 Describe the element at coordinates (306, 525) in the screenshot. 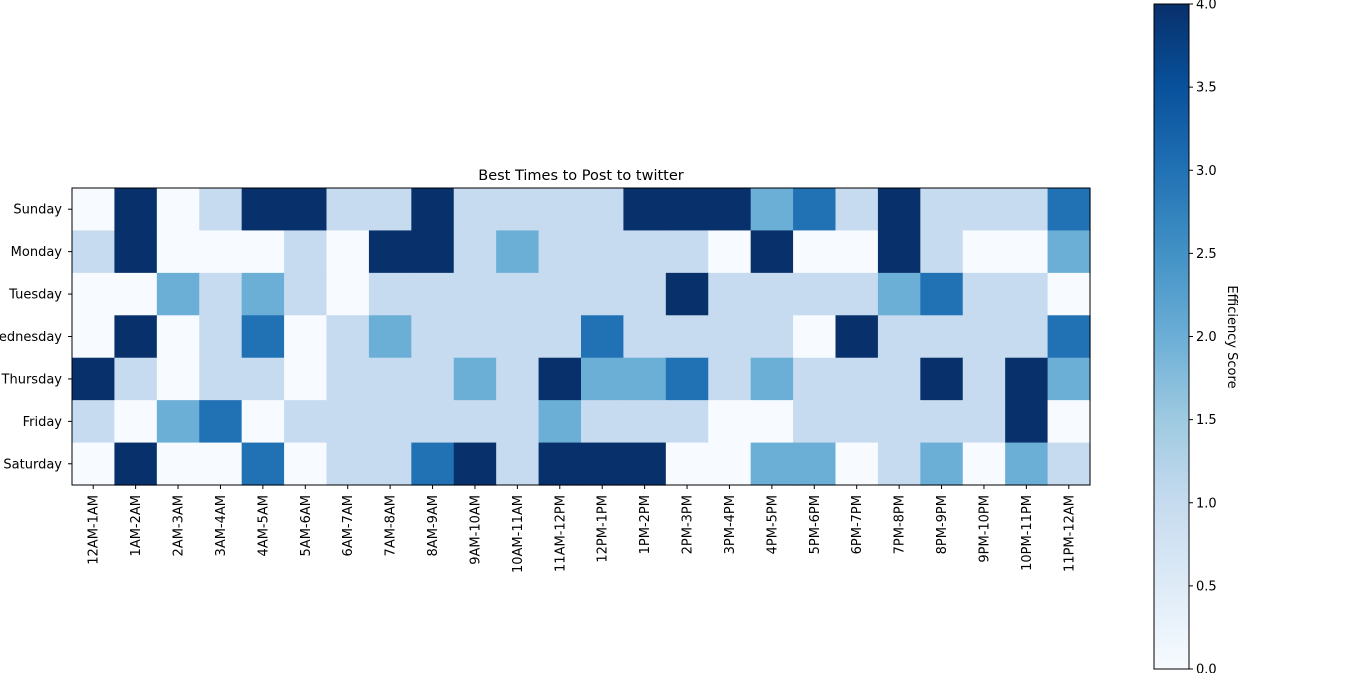

I see `x-tick-label: 5AM-6AM` at that location.